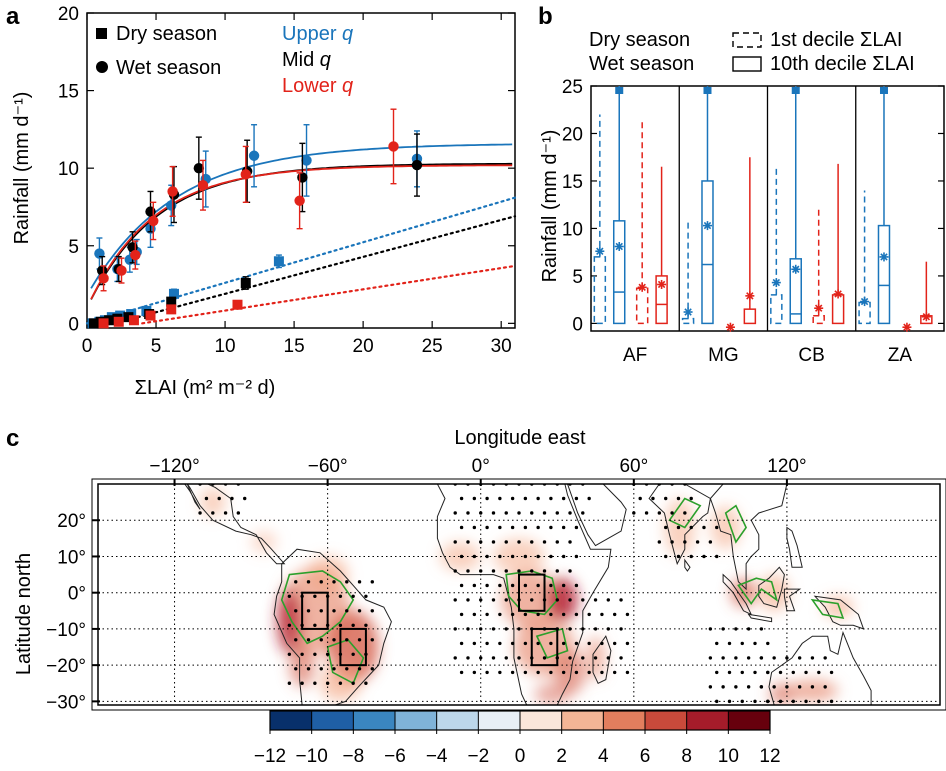  What do you see at coordinates (550, 206) in the screenshot?
I see `panel-b-y-axis-label: Rainfall (mm d⁻¹)` at bounding box center [550, 206].